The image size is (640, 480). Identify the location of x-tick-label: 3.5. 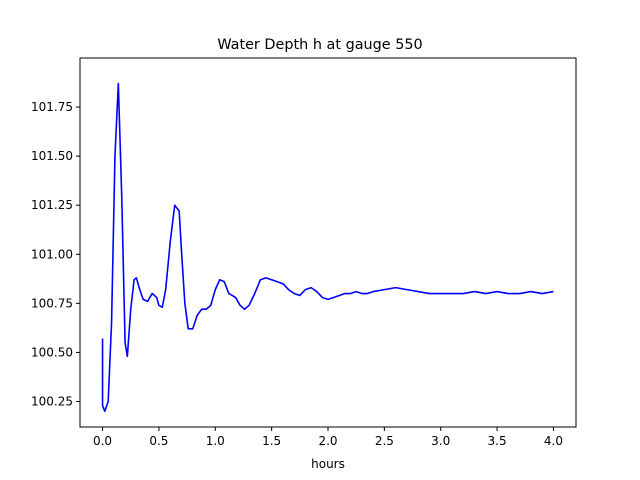
(497, 441).